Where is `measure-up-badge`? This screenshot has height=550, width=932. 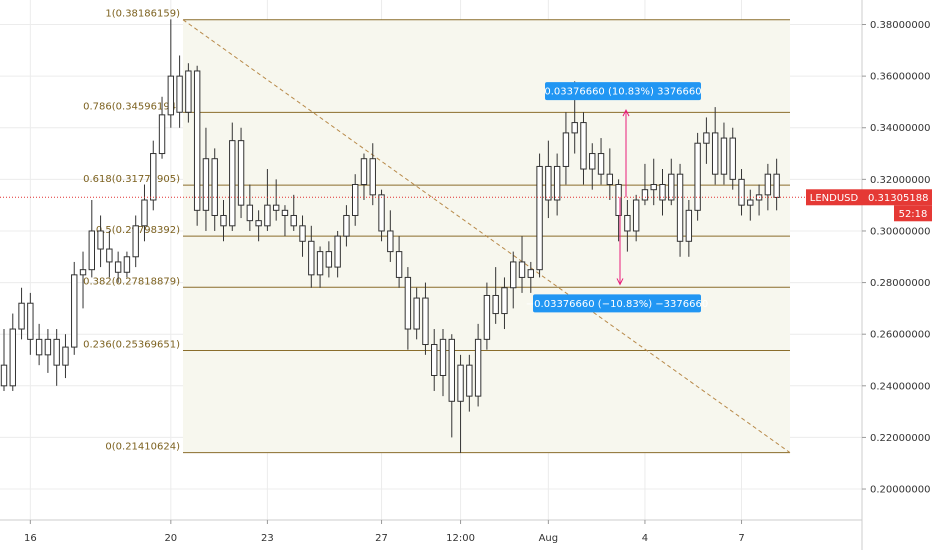 measure-up-badge is located at coordinates (623, 91).